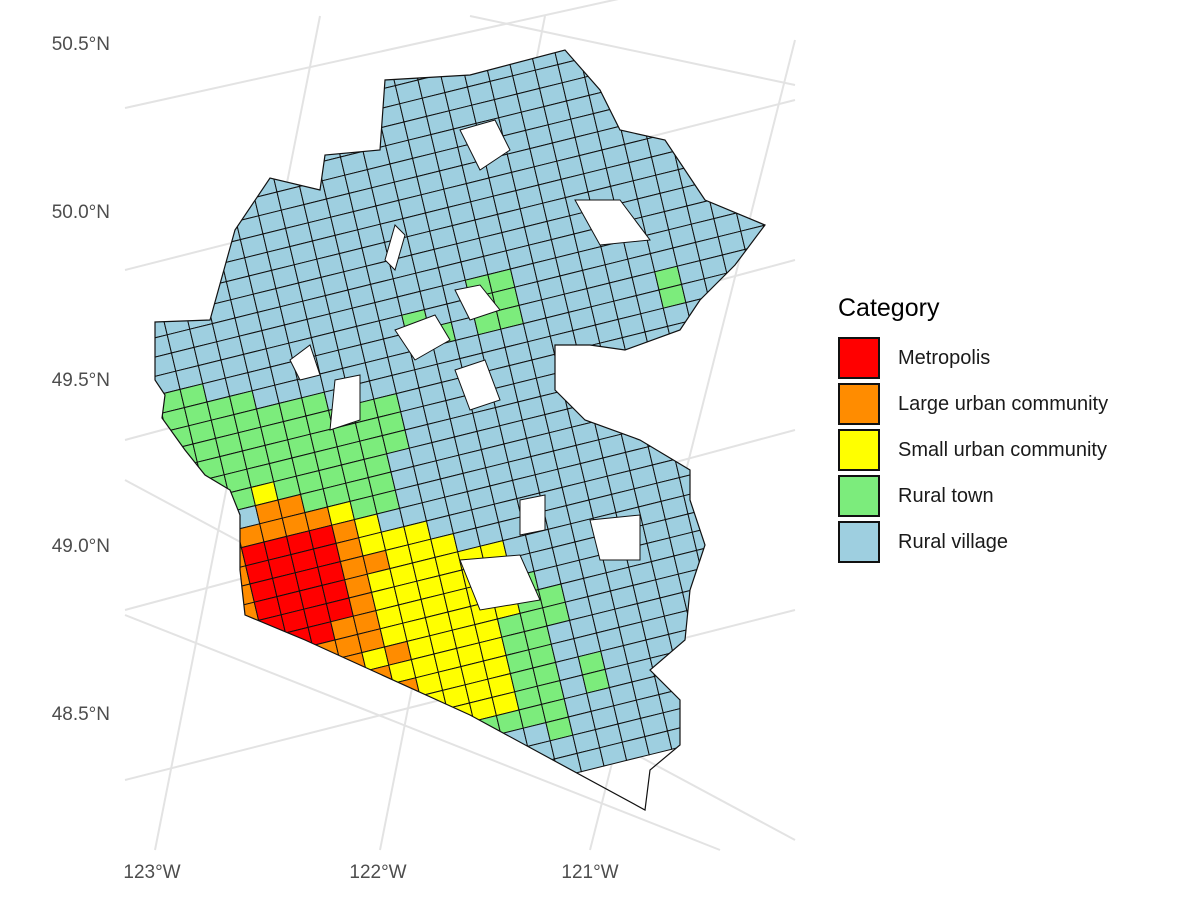 This screenshot has width=1200, height=900. What do you see at coordinates (859, 542) in the screenshot?
I see `legend-swatch-rural-village` at bounding box center [859, 542].